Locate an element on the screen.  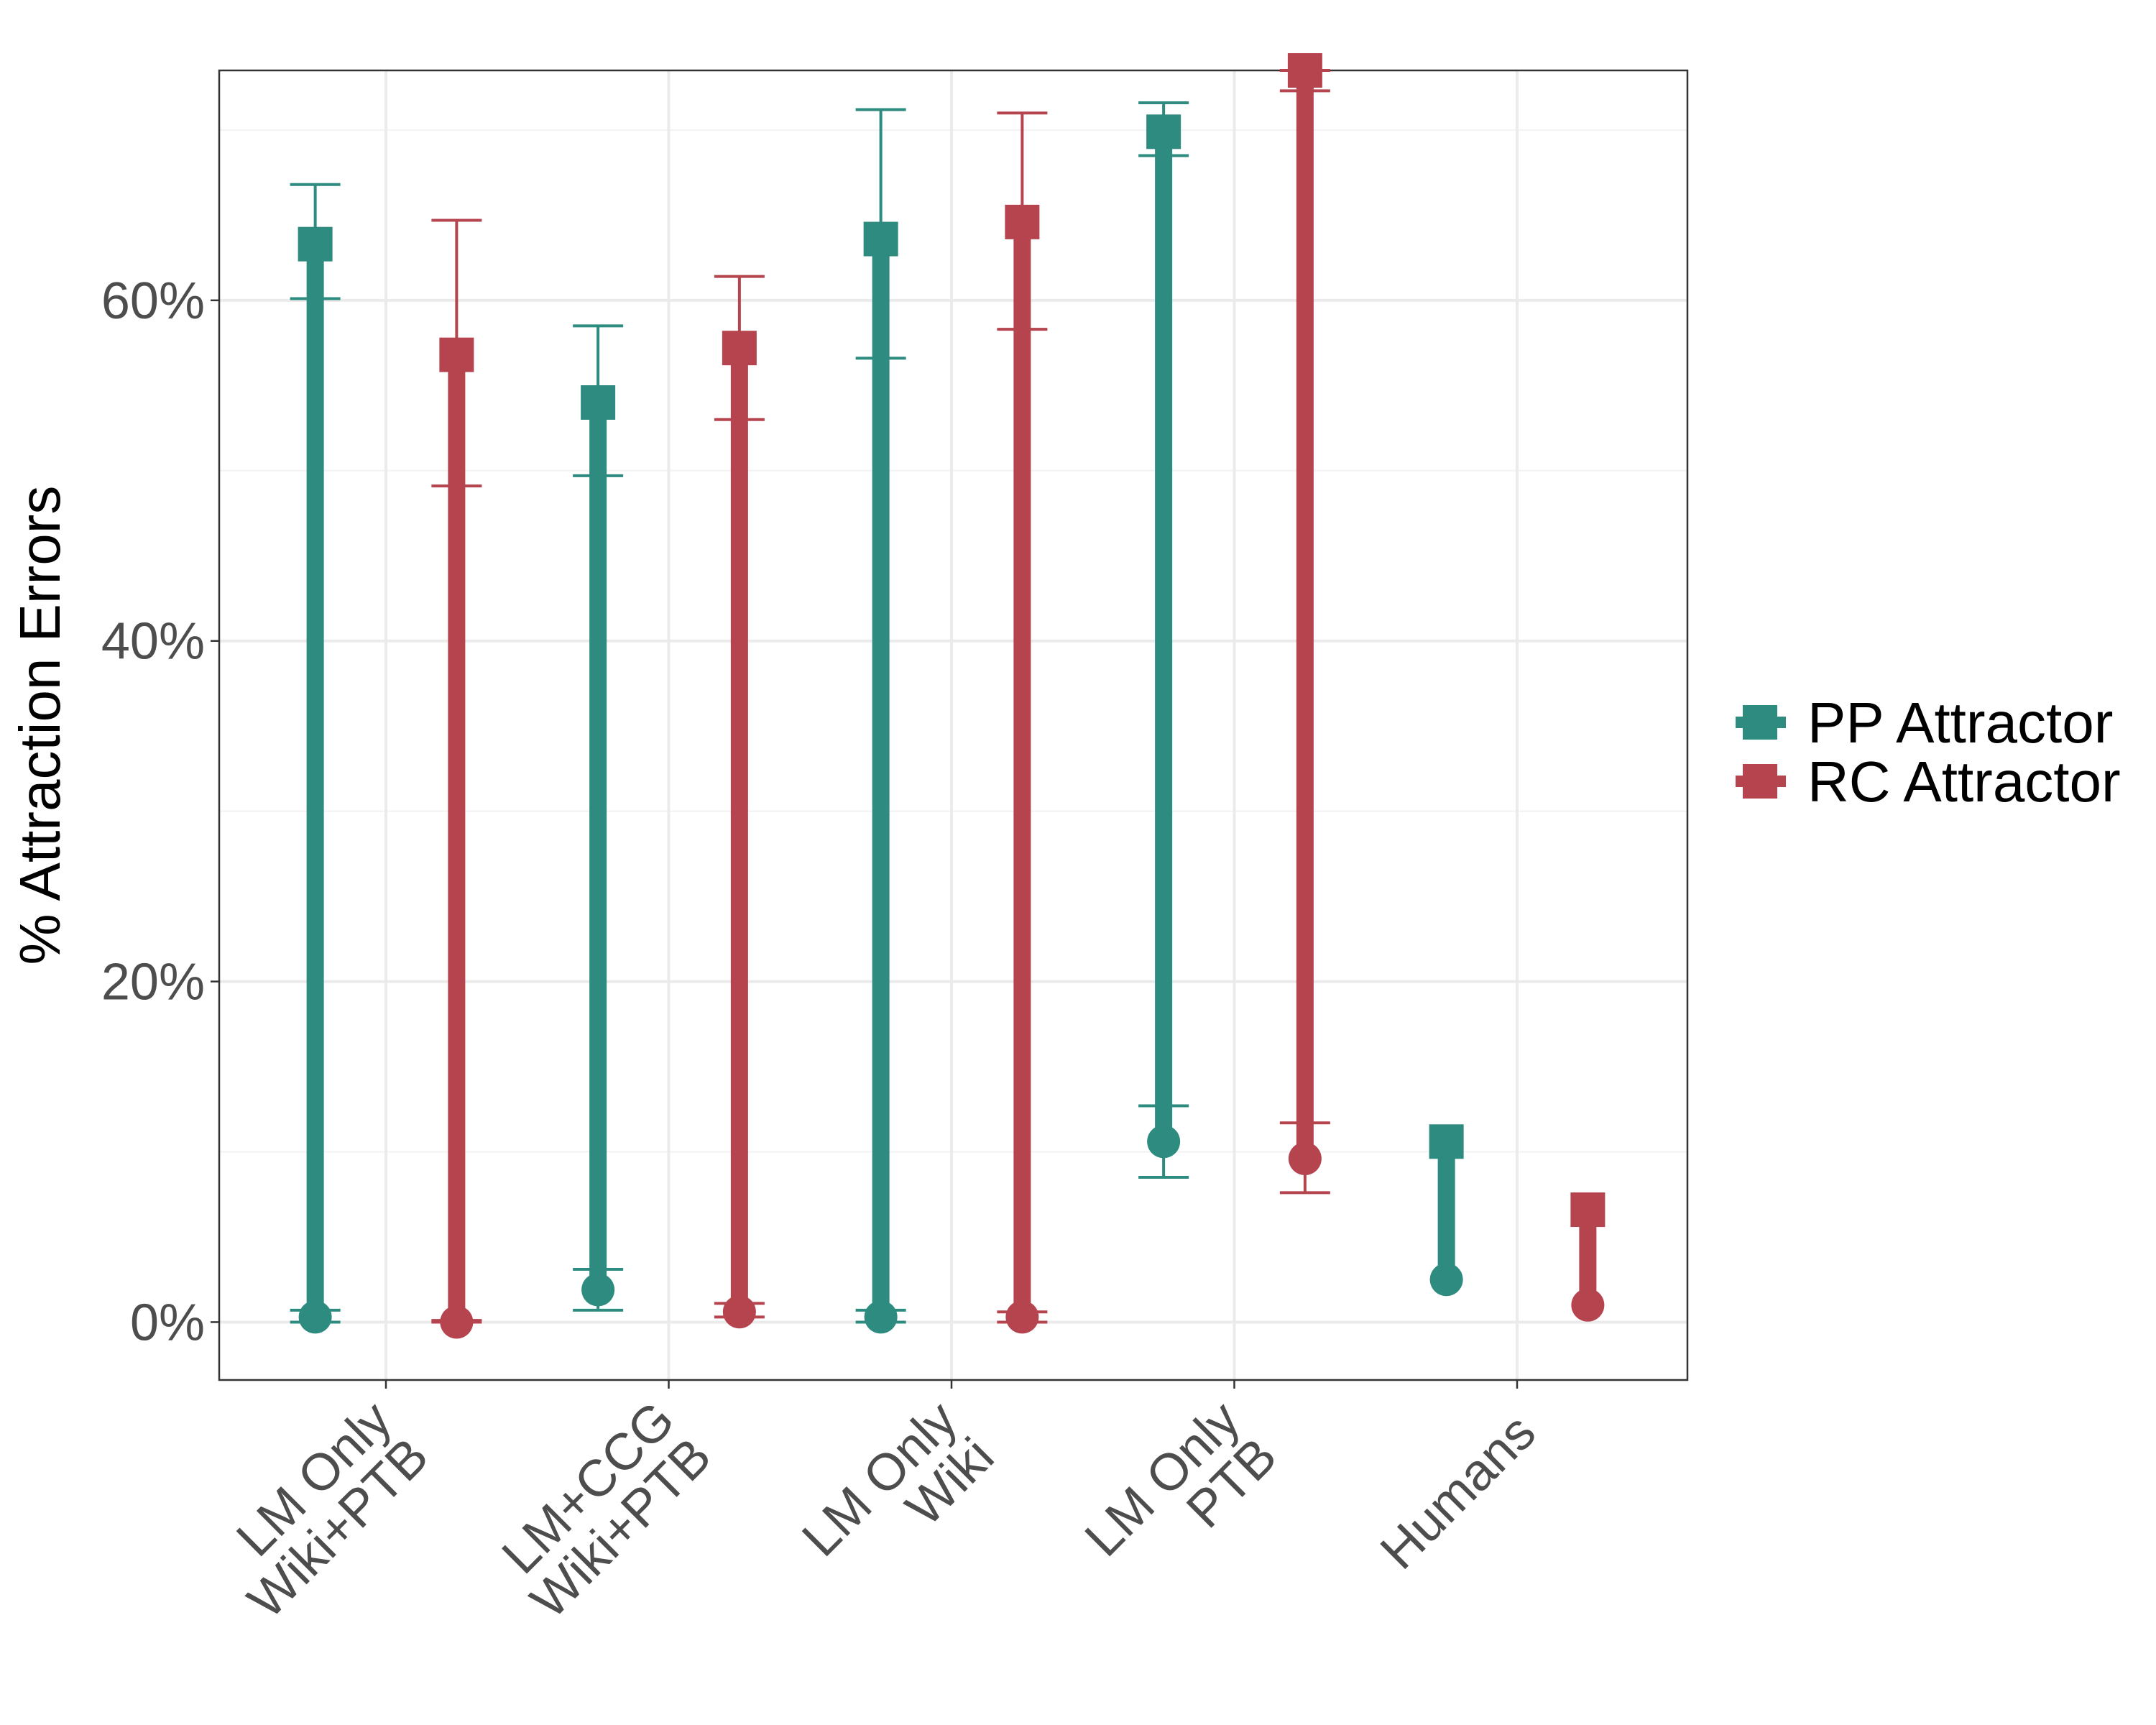
y-axis-title: % Attraction Errors is located at coordinates (40, 725).